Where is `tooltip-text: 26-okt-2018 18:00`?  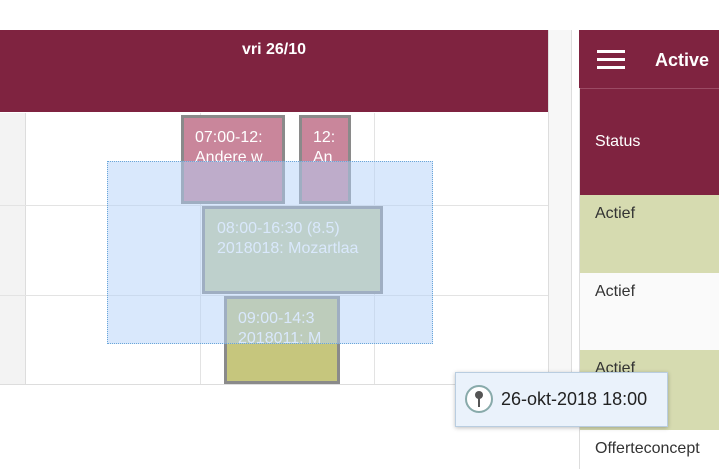 tooltip-text: 26-okt-2018 18:00 is located at coordinates (574, 399).